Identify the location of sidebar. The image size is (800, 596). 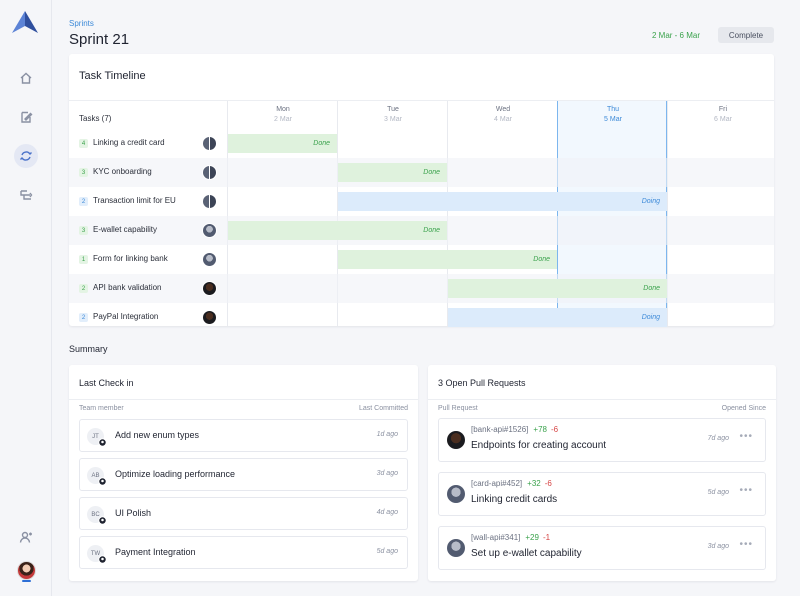
(26, 298).